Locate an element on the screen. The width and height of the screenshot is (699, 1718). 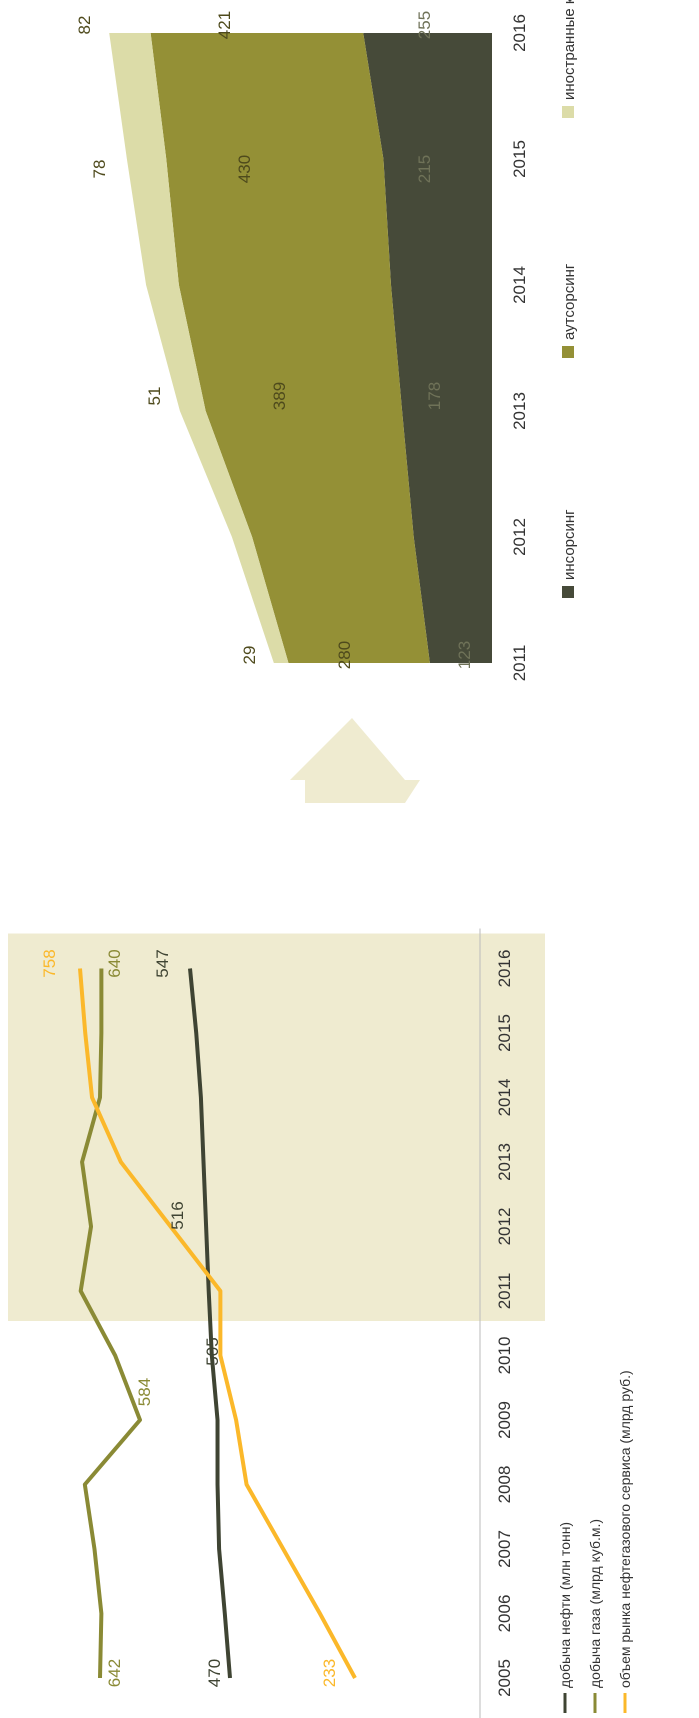
x-tick-label-2012: 2012 is located at coordinates (504, 1227).